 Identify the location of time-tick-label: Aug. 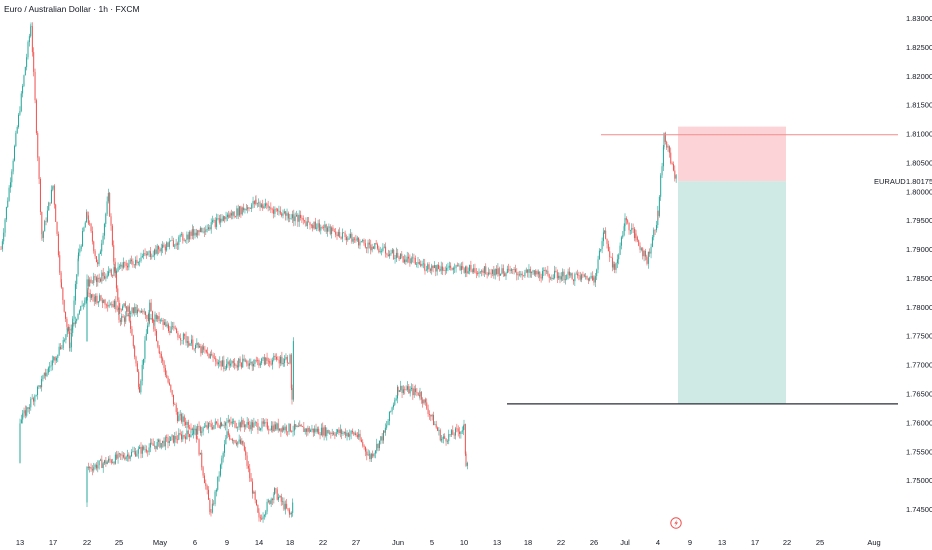
(873, 542).